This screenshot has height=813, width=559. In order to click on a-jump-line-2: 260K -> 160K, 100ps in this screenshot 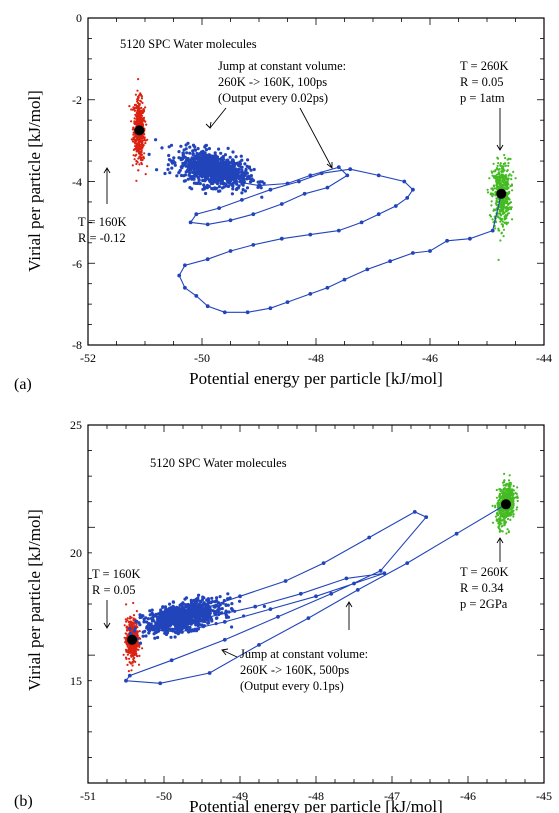, I will do `click(272, 82)`.